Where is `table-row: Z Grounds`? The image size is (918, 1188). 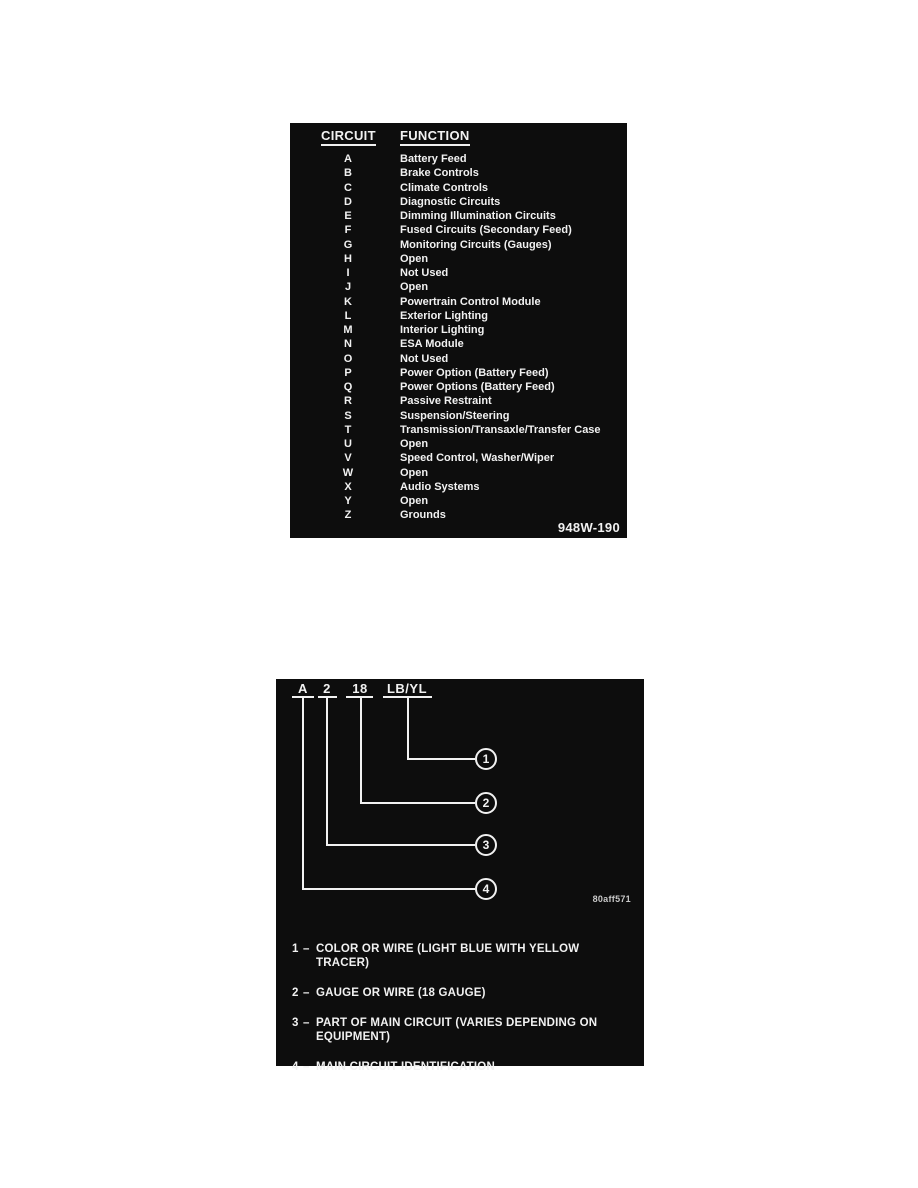
table-row: Z Grounds is located at coordinates (458, 515).